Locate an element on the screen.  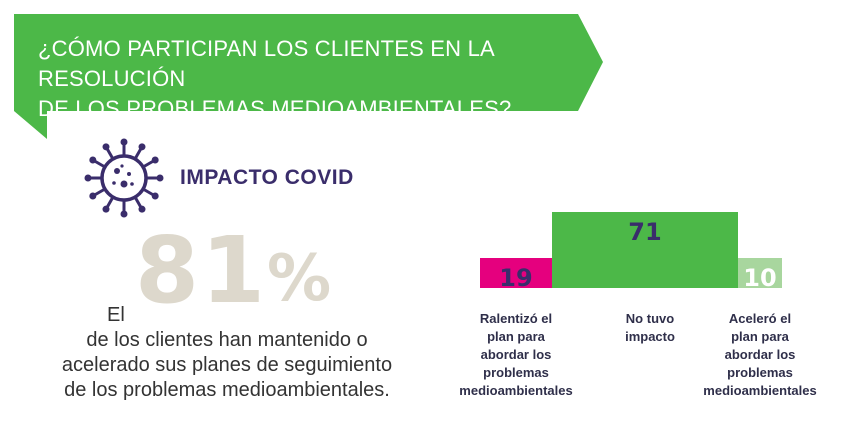
category-label-2: No tuvo impacto is located at coordinates (650, 328).